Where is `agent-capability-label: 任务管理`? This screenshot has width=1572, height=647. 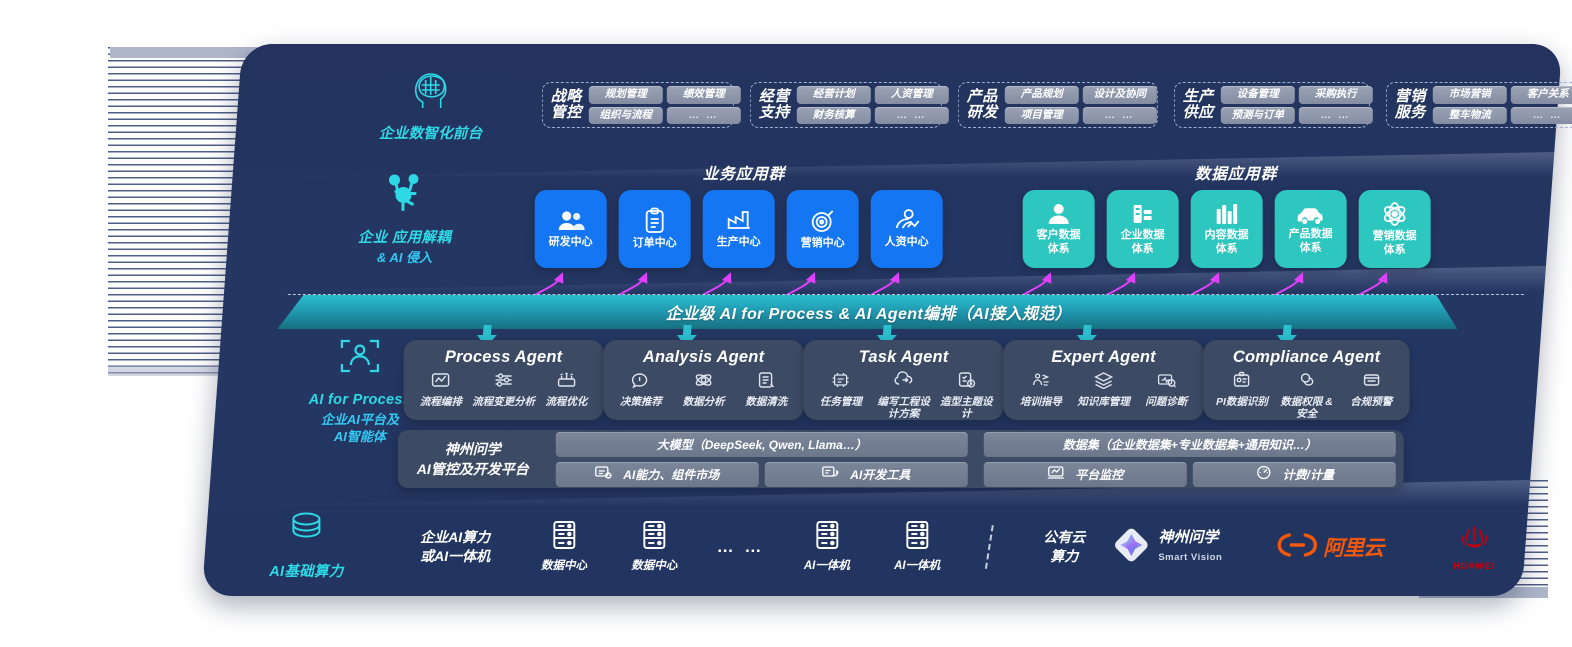
agent-capability-label: 任务管理 is located at coordinates (840, 402).